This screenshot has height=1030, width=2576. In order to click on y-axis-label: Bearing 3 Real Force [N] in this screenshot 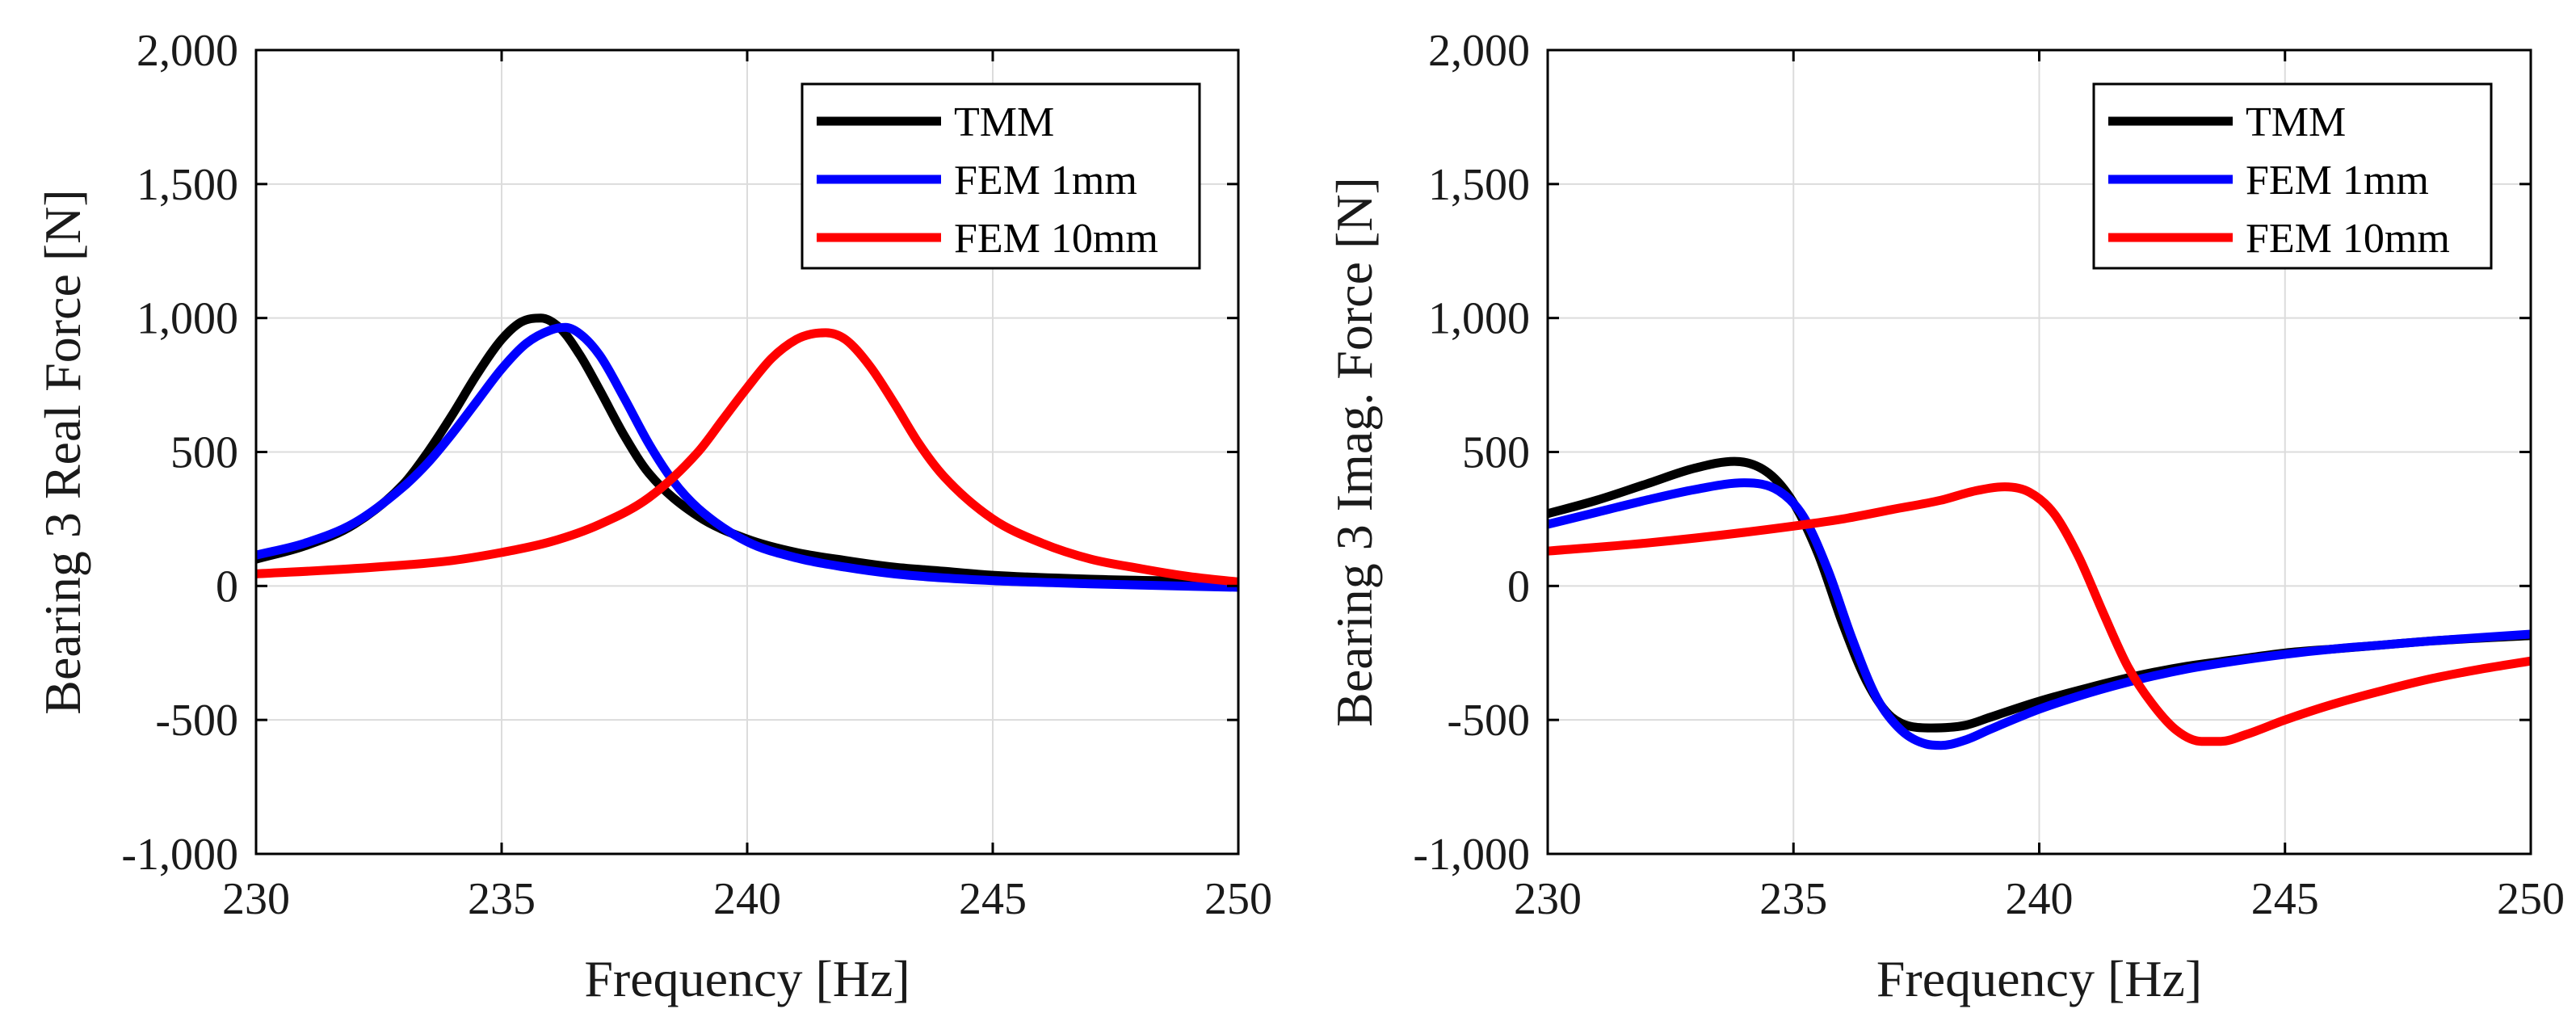, I will do `click(63, 451)`.